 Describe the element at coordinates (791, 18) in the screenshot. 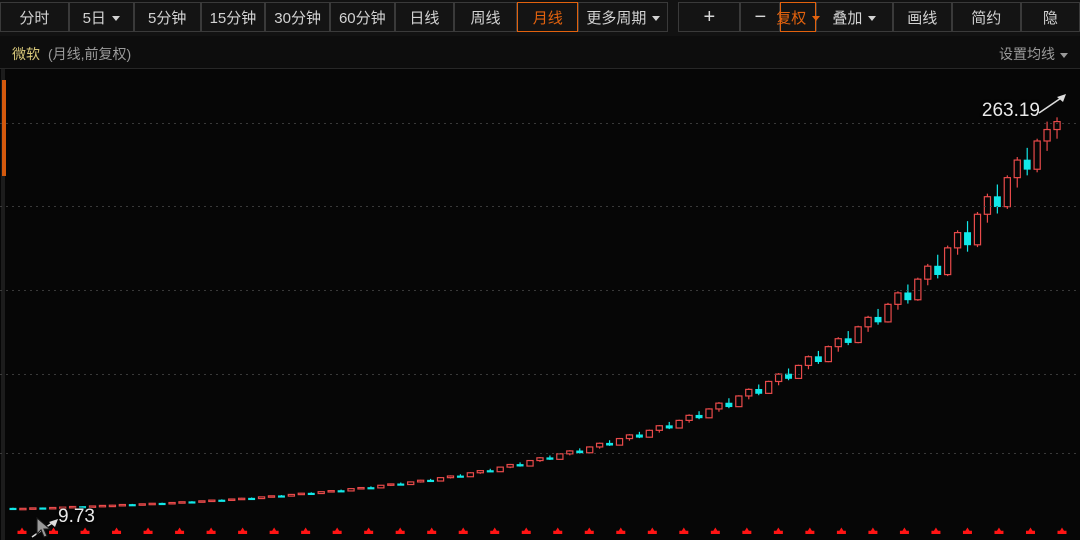

I see `adjust-button-label: 复权` at that location.